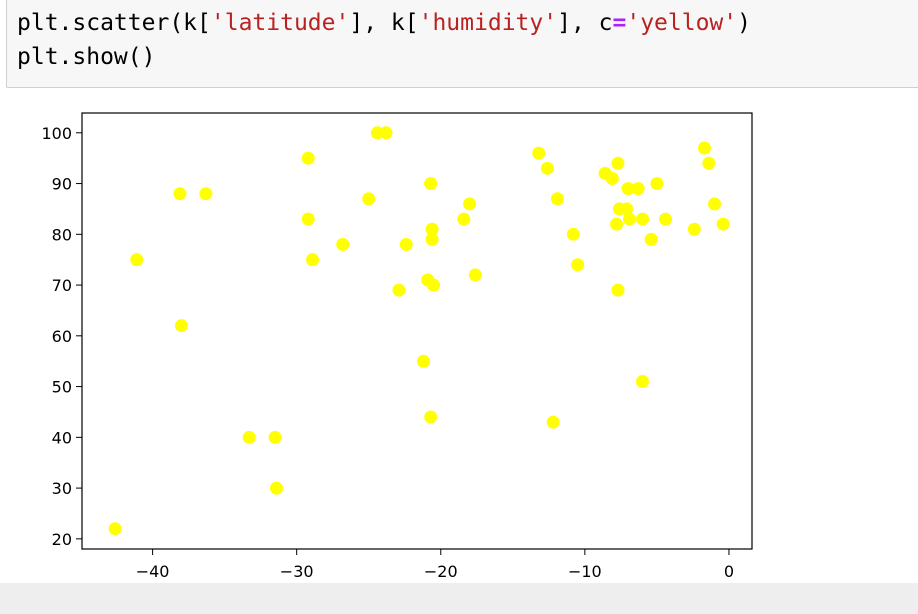 The image size is (918, 614). Describe the element at coordinates (153, 571) in the screenshot. I see `x-tick-label: −40` at that location.